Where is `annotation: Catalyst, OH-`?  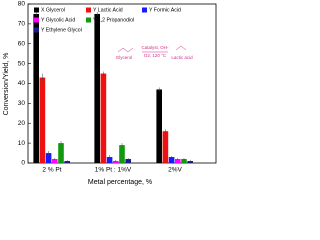 annotation: Catalyst, OH- is located at coordinates (155, 47).